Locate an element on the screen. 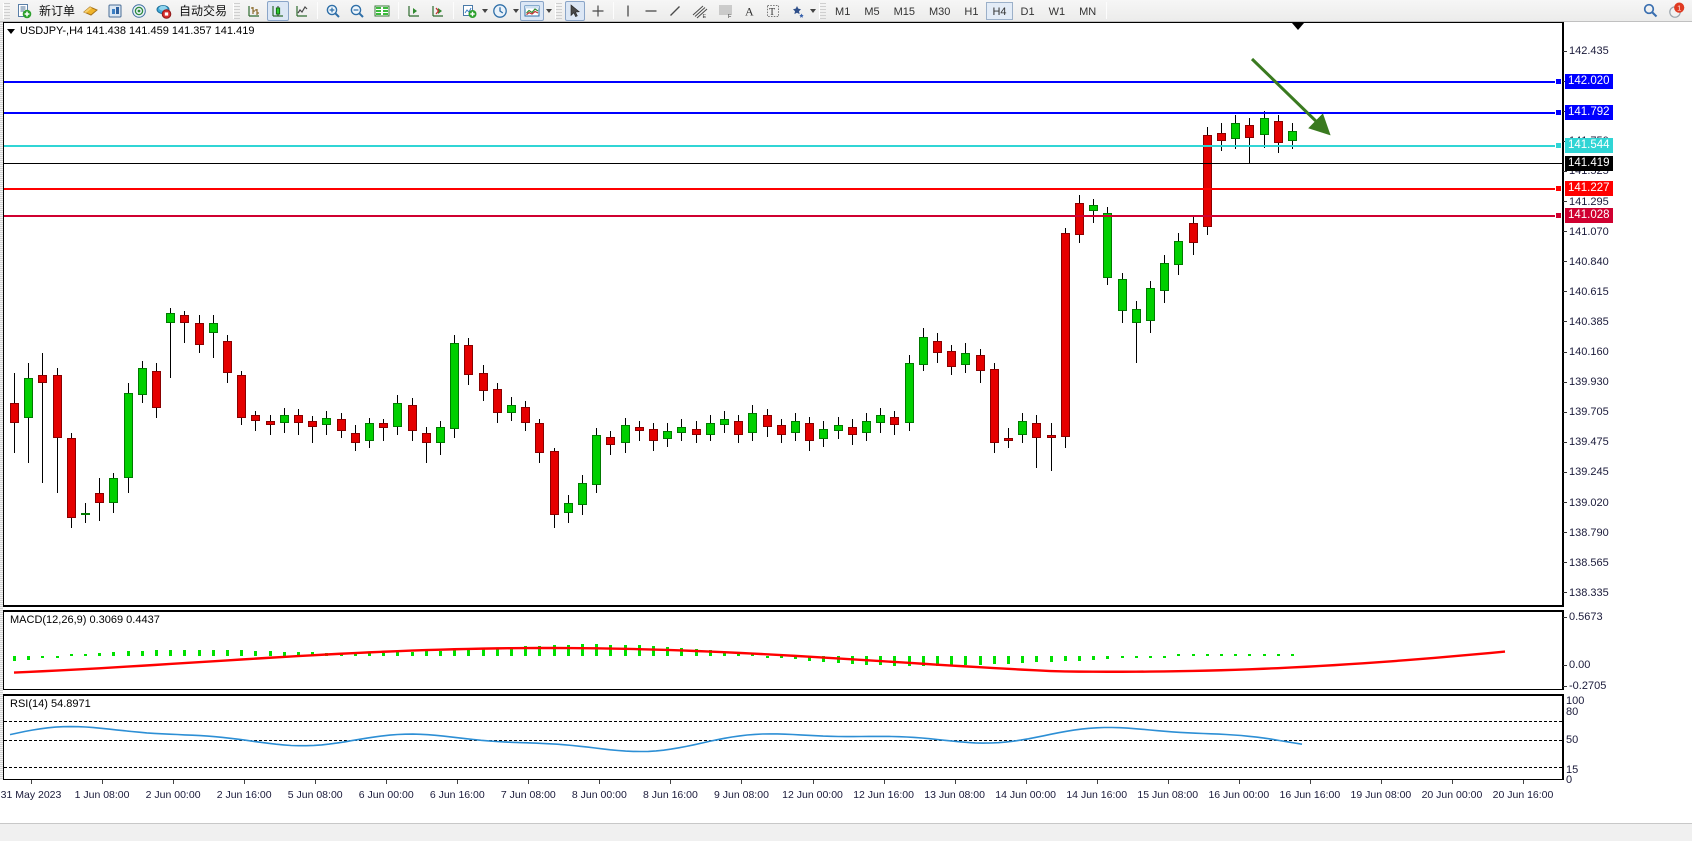 This screenshot has width=1692, height=841. price-level-label-support-upper: 141.227 is located at coordinates (1589, 188).